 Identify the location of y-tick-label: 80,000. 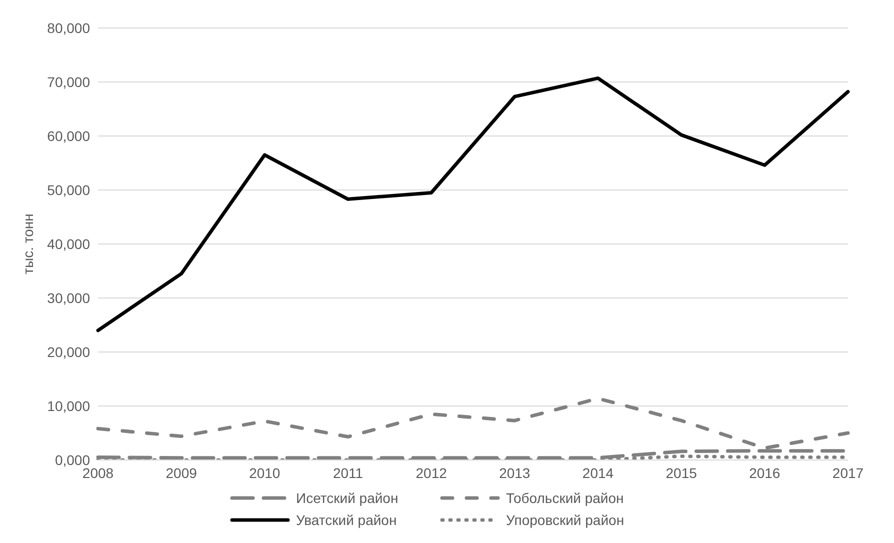
(68, 28).